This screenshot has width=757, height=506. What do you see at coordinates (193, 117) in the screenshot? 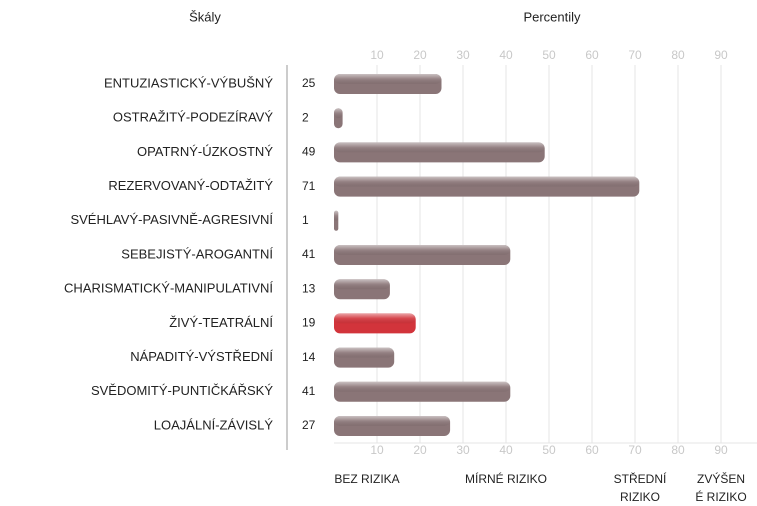
I see `category-label: OSTRAŽITÝ-PODEZÍRAVÝ` at bounding box center [193, 117].